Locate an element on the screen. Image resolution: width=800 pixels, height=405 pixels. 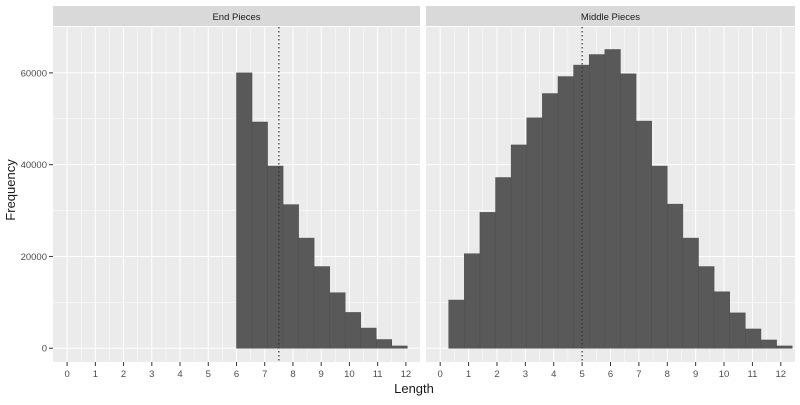
y-tick-label: 0 is located at coordinates (44, 349).